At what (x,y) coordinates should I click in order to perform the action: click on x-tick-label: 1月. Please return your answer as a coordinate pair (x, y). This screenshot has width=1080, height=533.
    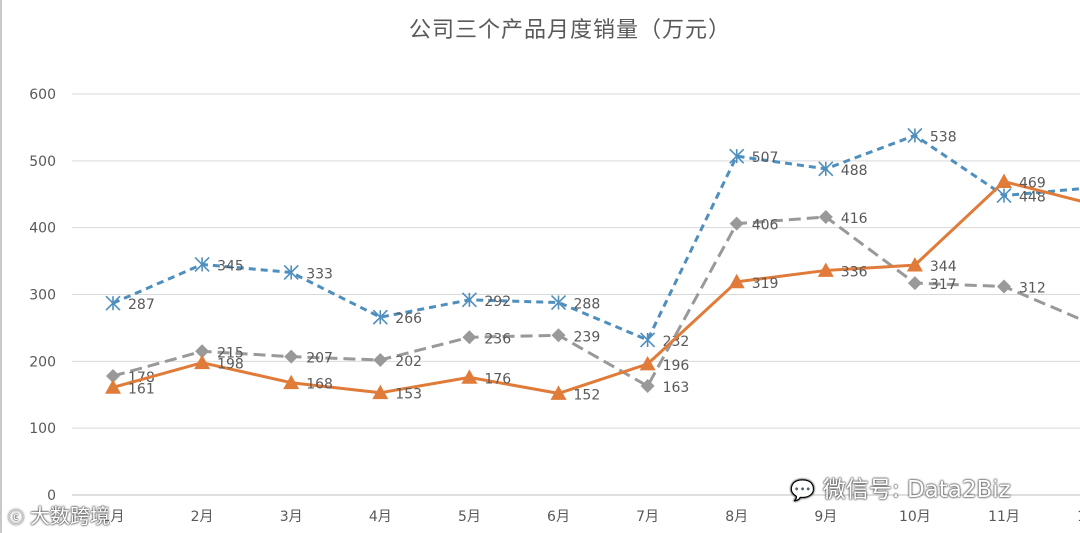
    Looking at the image, I should click on (113, 517).